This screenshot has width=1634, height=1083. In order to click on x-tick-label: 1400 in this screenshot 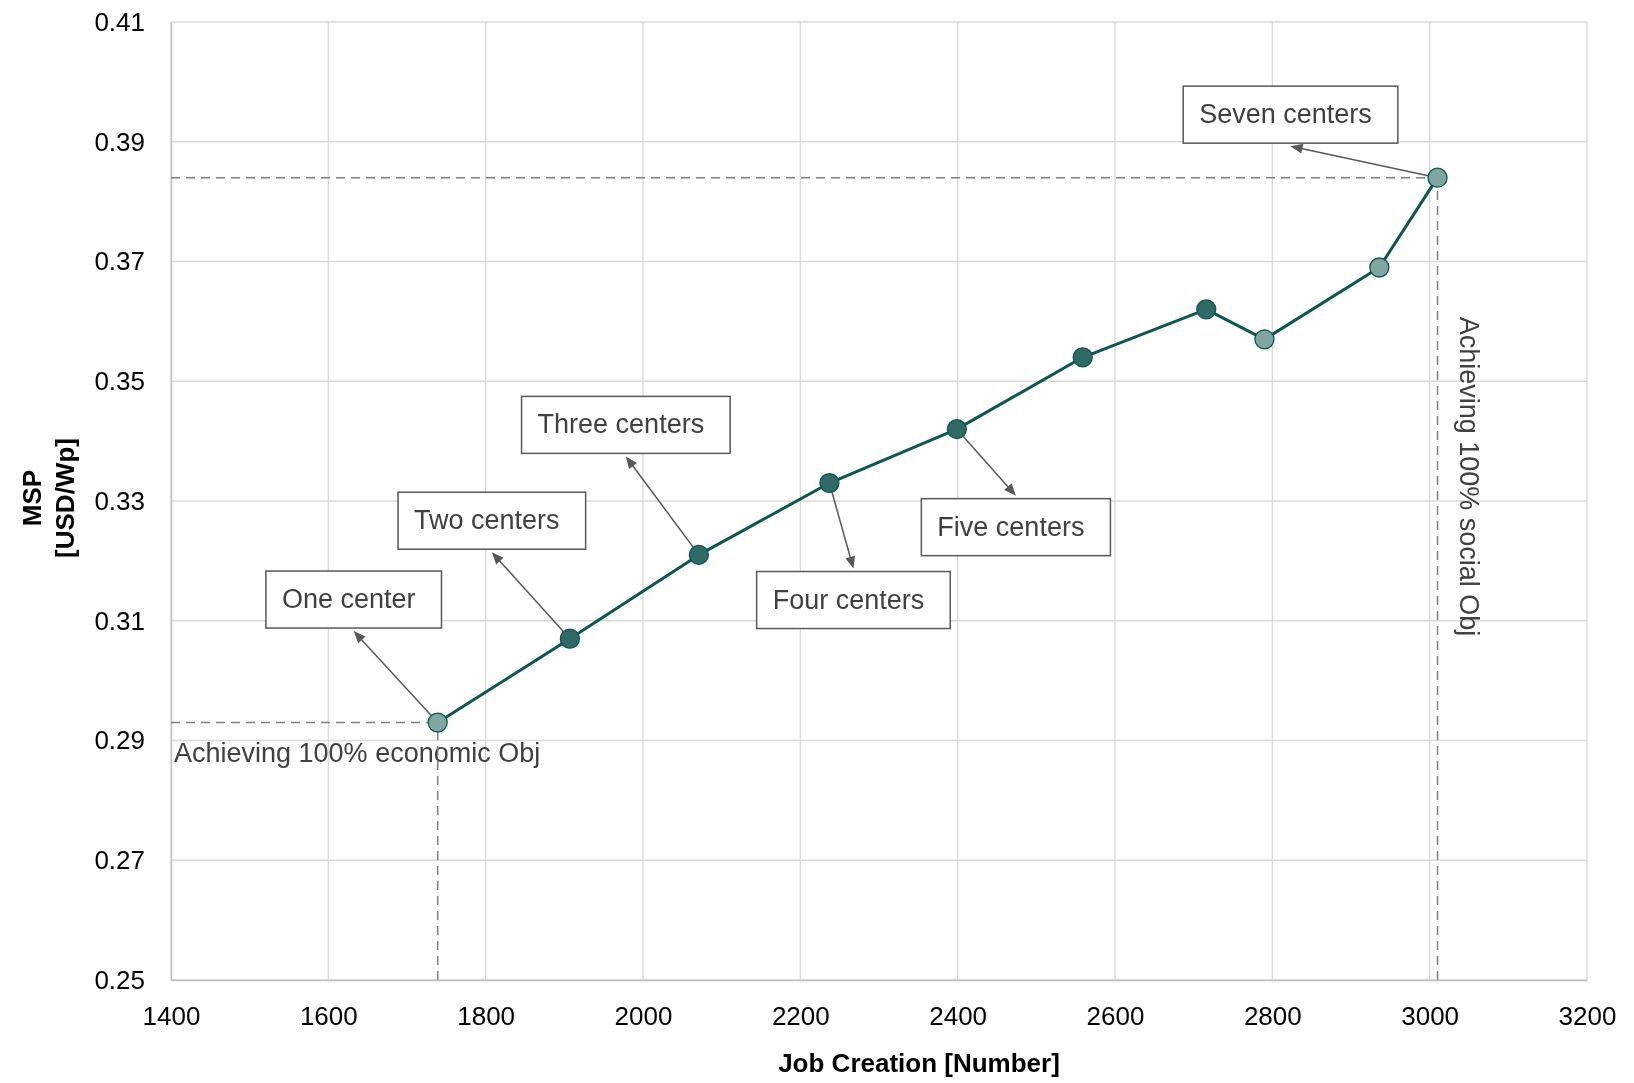, I will do `click(171, 1016)`.